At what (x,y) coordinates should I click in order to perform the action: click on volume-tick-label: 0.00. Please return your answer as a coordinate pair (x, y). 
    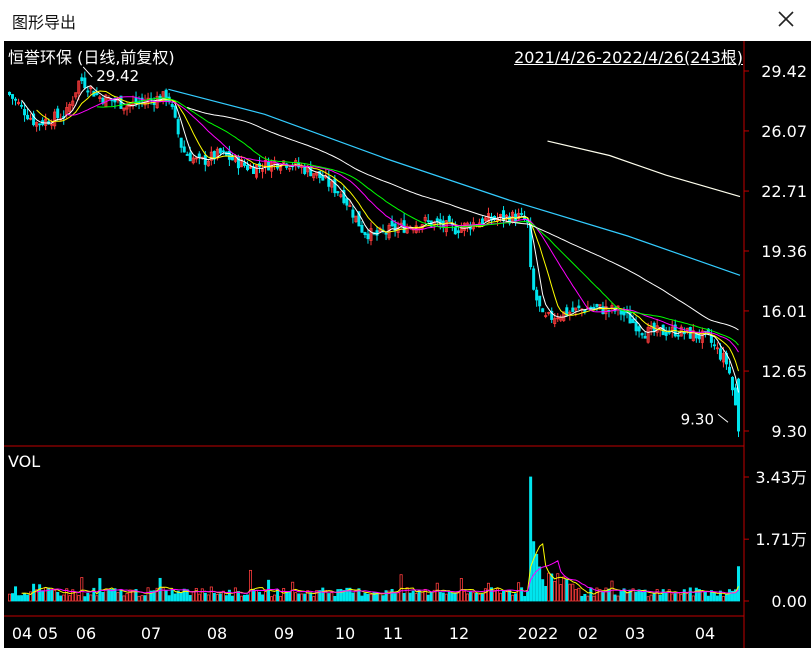
    Looking at the image, I should click on (789, 601).